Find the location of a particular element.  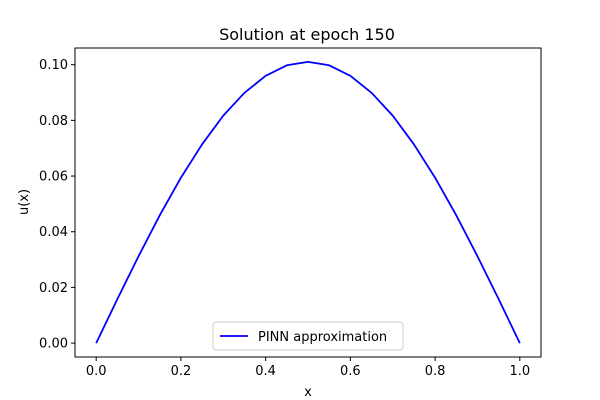

x-axis-ticks: 0.0 0.2 0.4 0.6 0.8 1.0 is located at coordinates (308, 368).